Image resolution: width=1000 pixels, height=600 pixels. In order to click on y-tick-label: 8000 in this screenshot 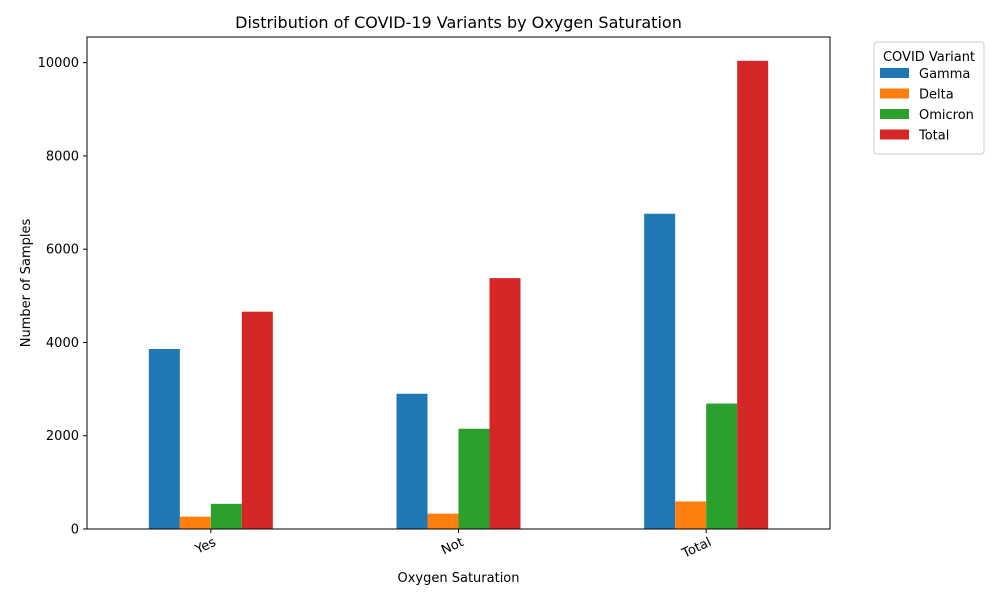, I will do `click(62, 156)`.